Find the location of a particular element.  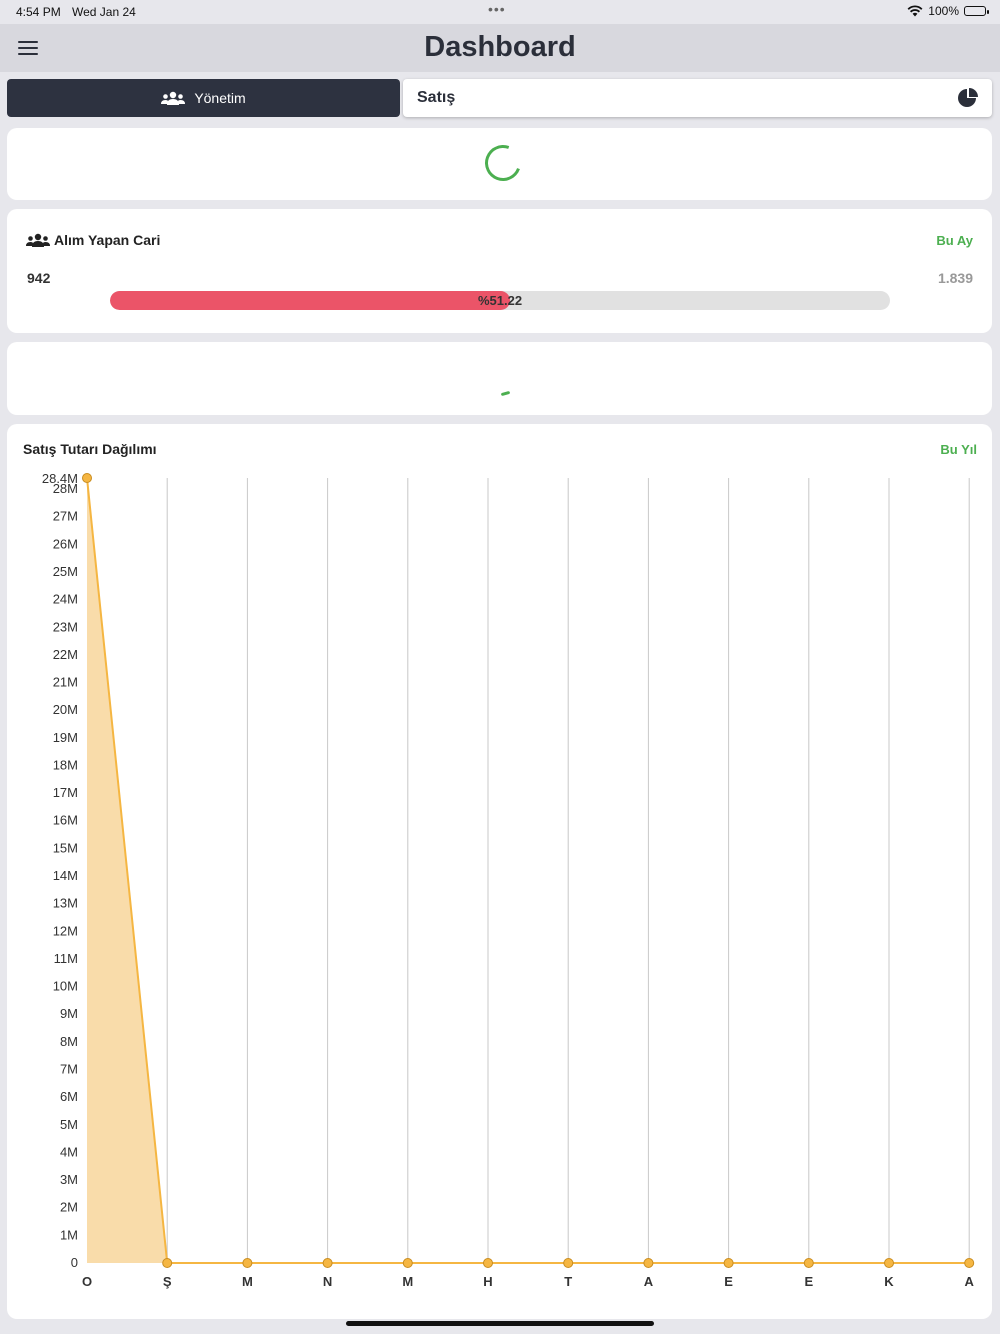

buyers-card-header: Alım Yapan Cari is located at coordinates (93, 240).